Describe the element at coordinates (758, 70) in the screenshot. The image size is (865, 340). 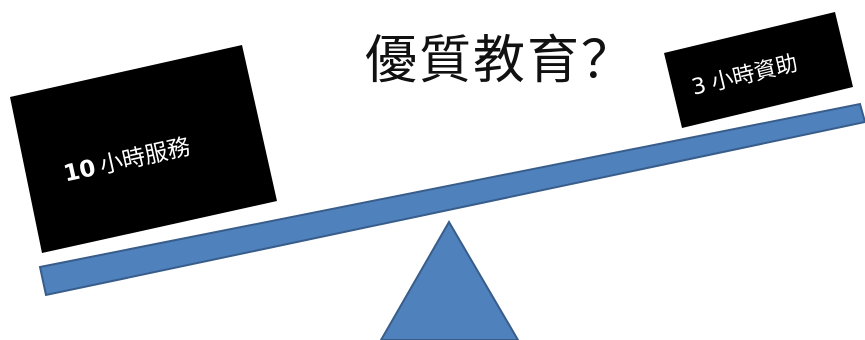
I see `right-weight-box: 3 小時資助` at that location.